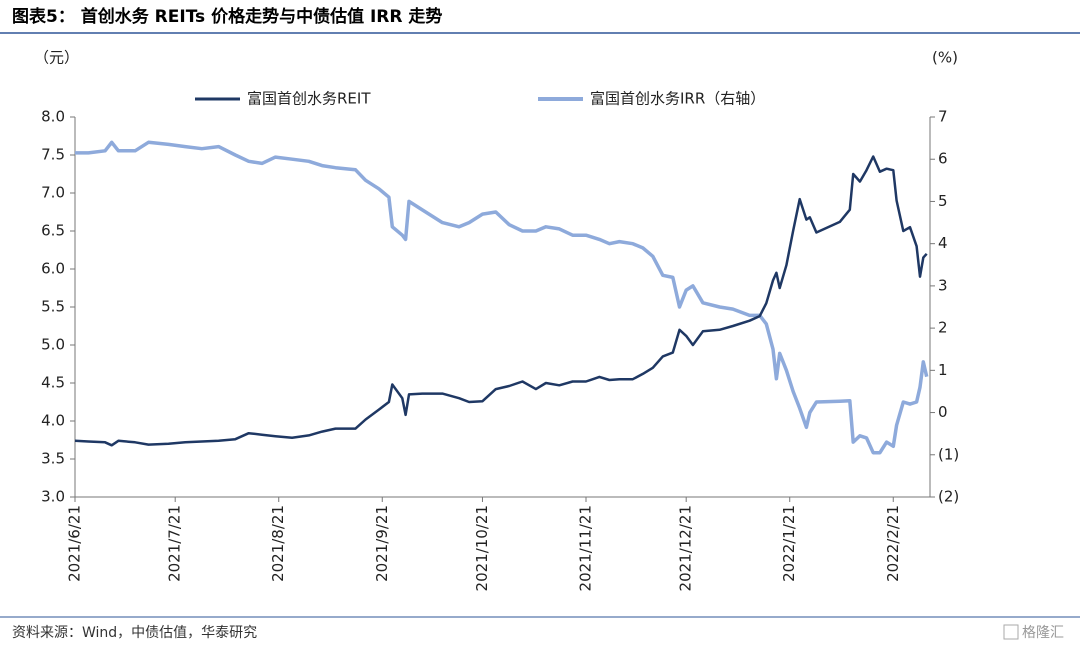 The height and width of the screenshot is (649, 1080). What do you see at coordinates (893, 543) in the screenshot?
I see `x-tick-label: 2022/2/21` at bounding box center [893, 543].